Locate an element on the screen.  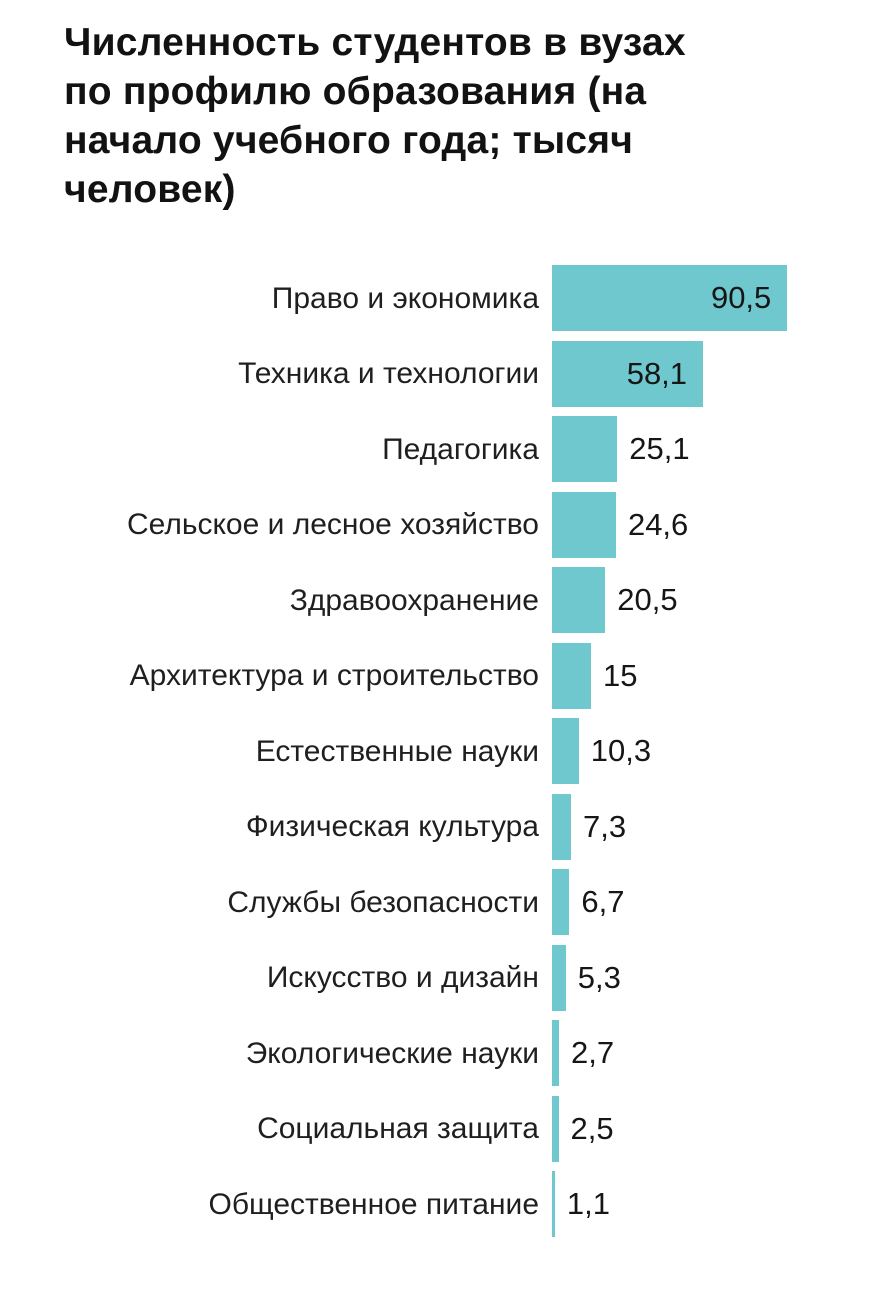
bar-area: 2,7 is located at coordinates (720, 1053).